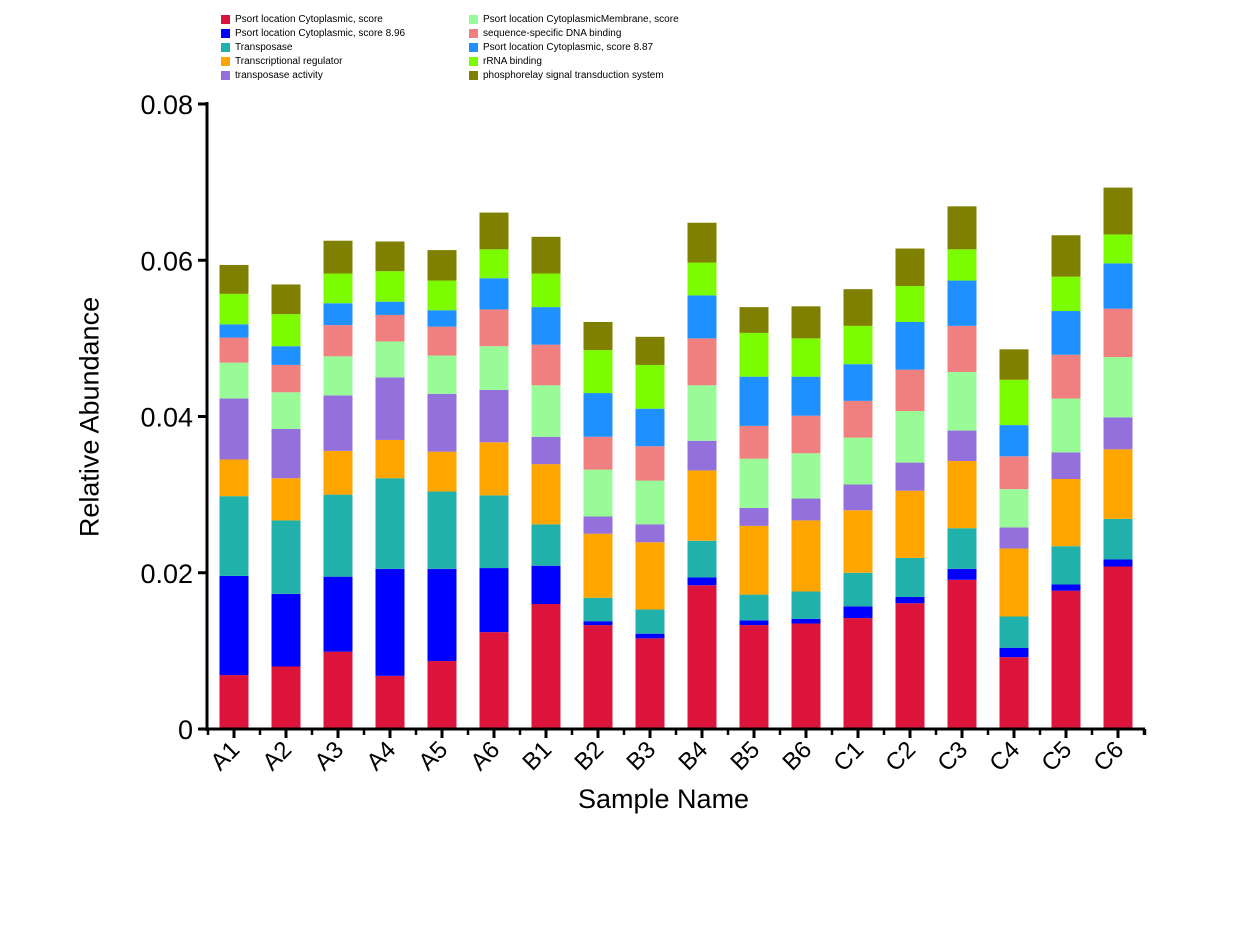 Image resolution: width=1250 pixels, height=937 pixels. What do you see at coordinates (433, 756) in the screenshot?
I see `x-tick-label-A5: A5` at bounding box center [433, 756].